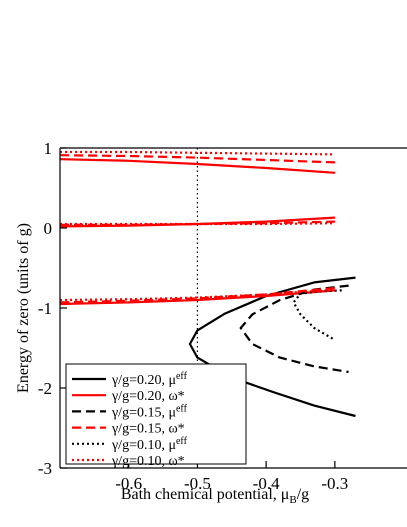  I want to click on x-axis-label: Bath chemical potential, μB/g, so click(215, 496).